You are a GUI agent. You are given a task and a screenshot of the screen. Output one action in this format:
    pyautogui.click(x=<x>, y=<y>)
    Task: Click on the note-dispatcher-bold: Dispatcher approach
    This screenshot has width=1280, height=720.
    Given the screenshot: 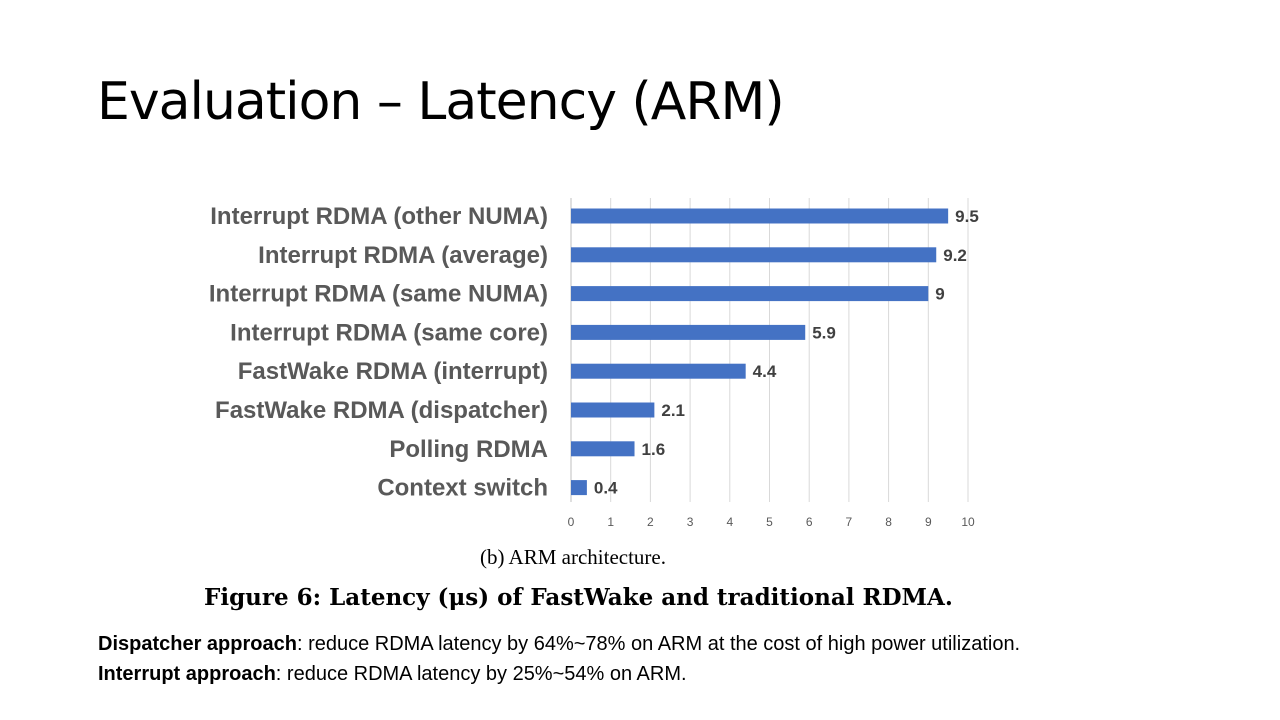 What is the action you would take?
    pyautogui.click(x=197, y=644)
    